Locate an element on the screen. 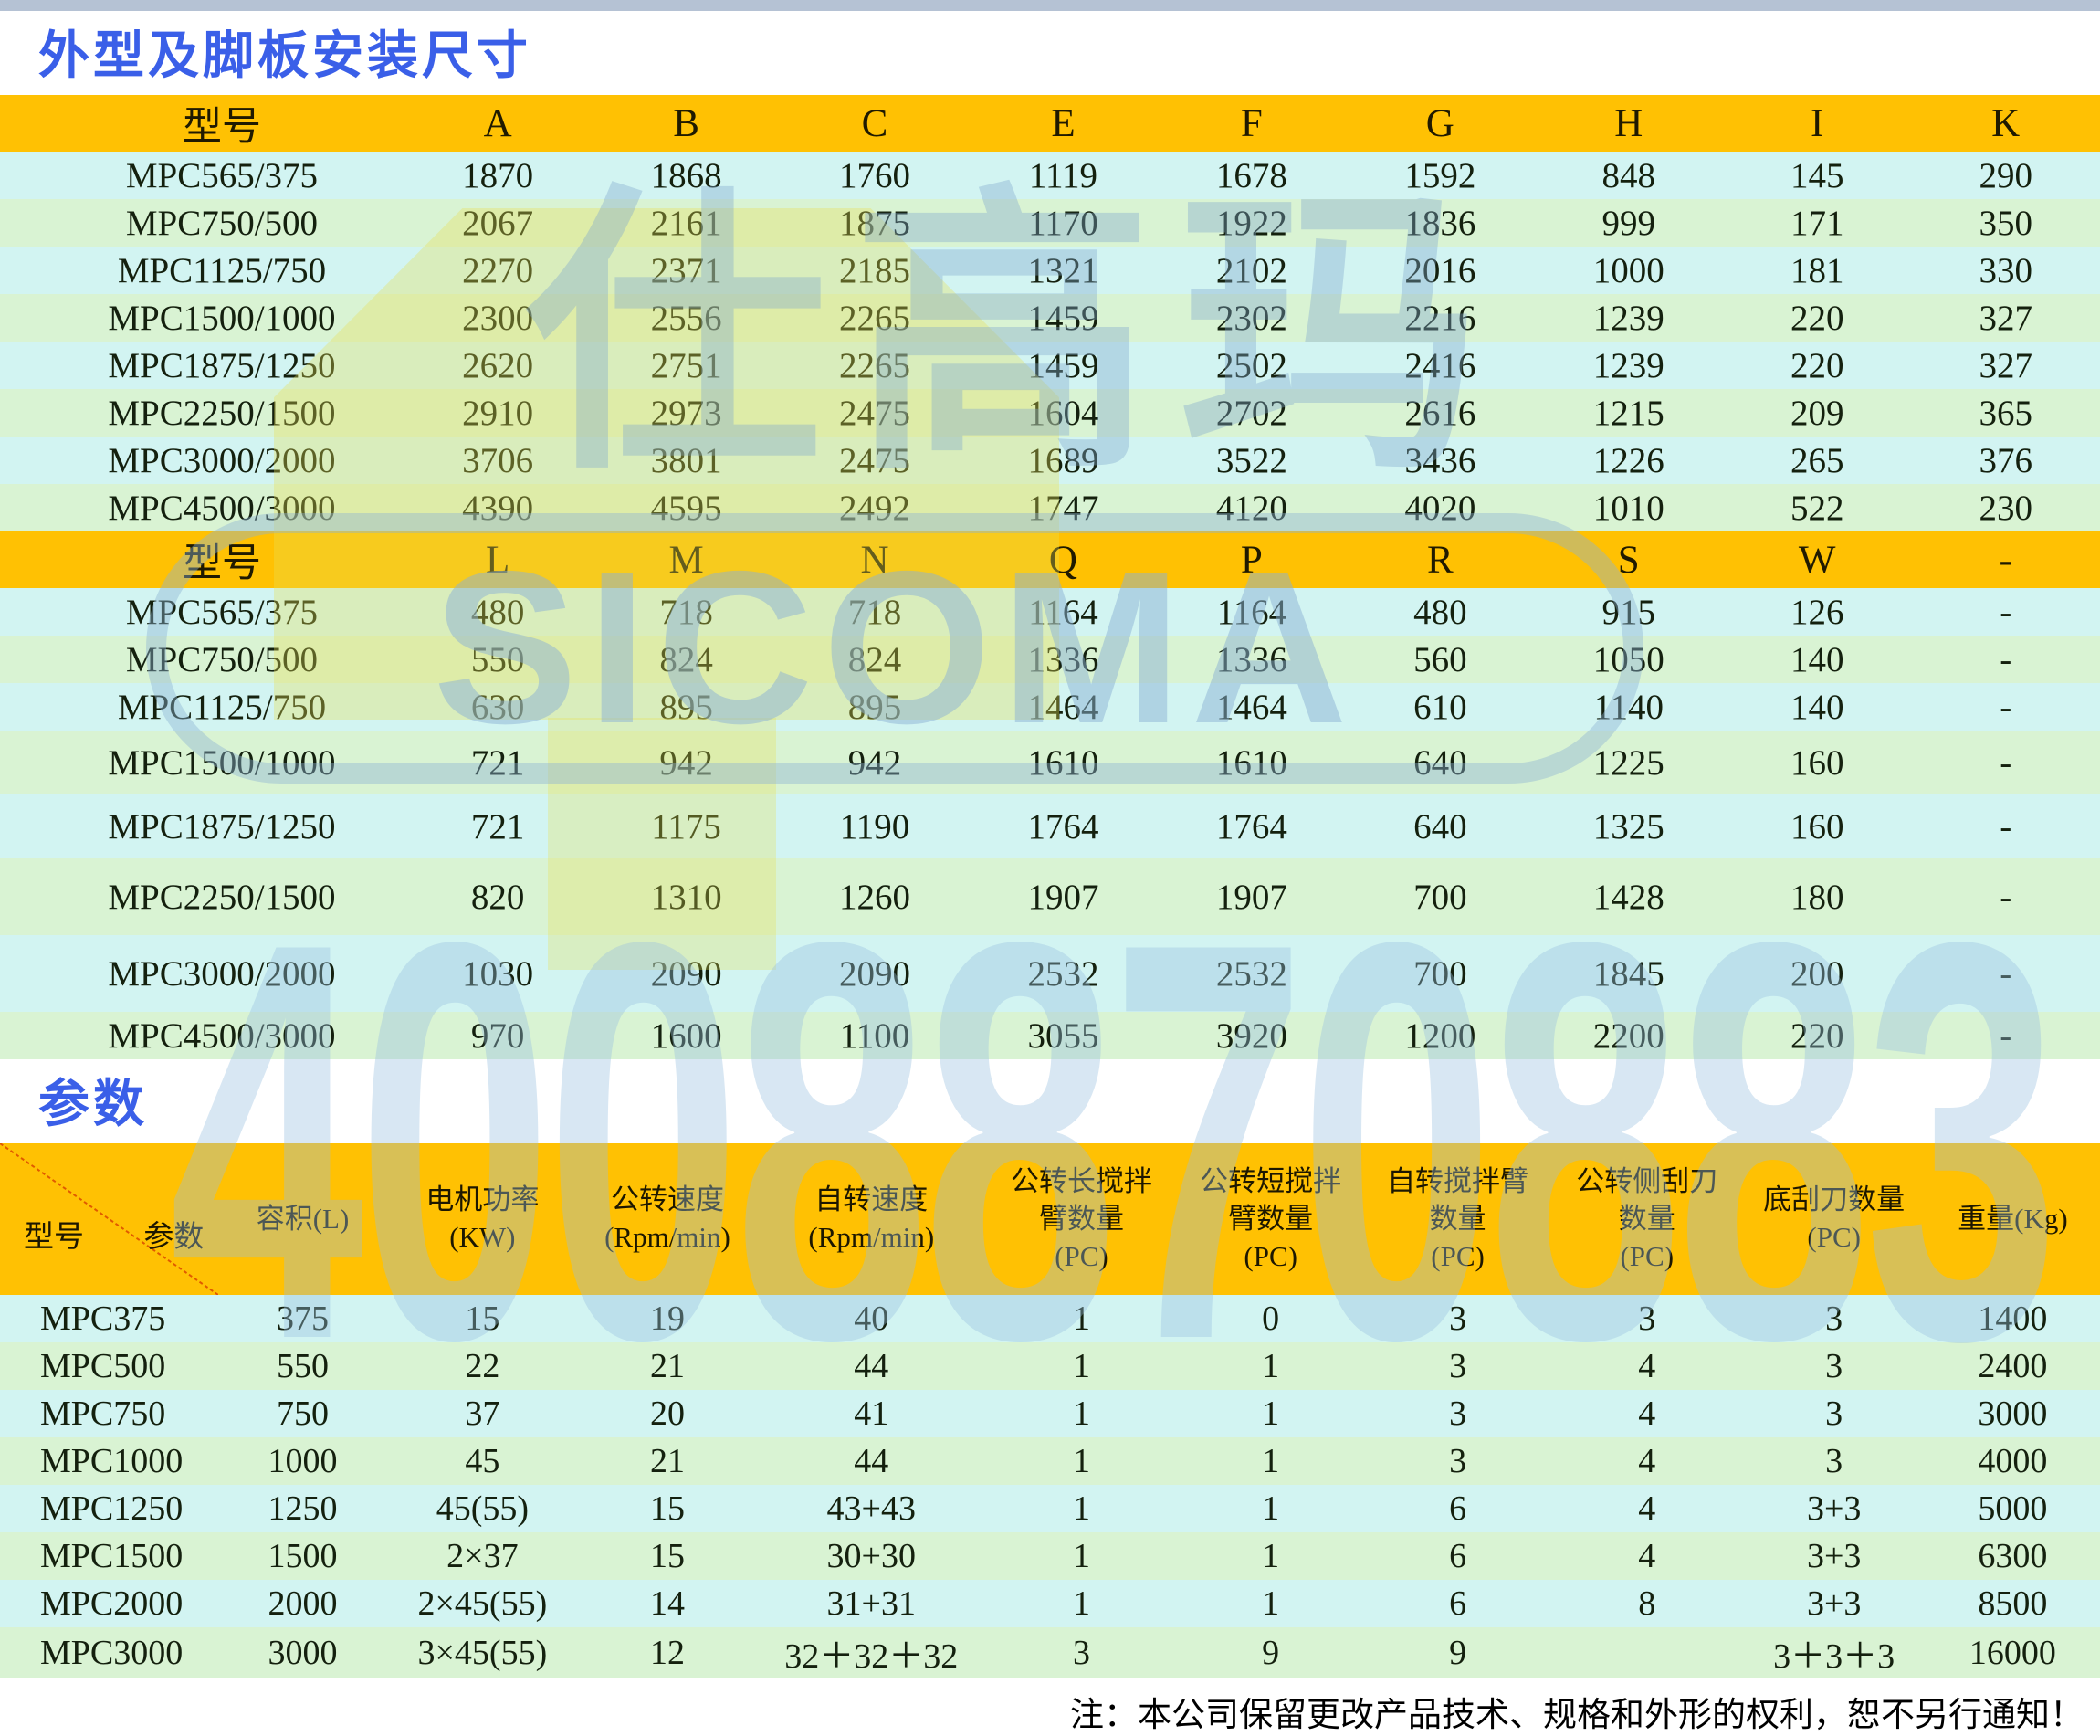  value-cell: 1610 is located at coordinates (1251, 762).